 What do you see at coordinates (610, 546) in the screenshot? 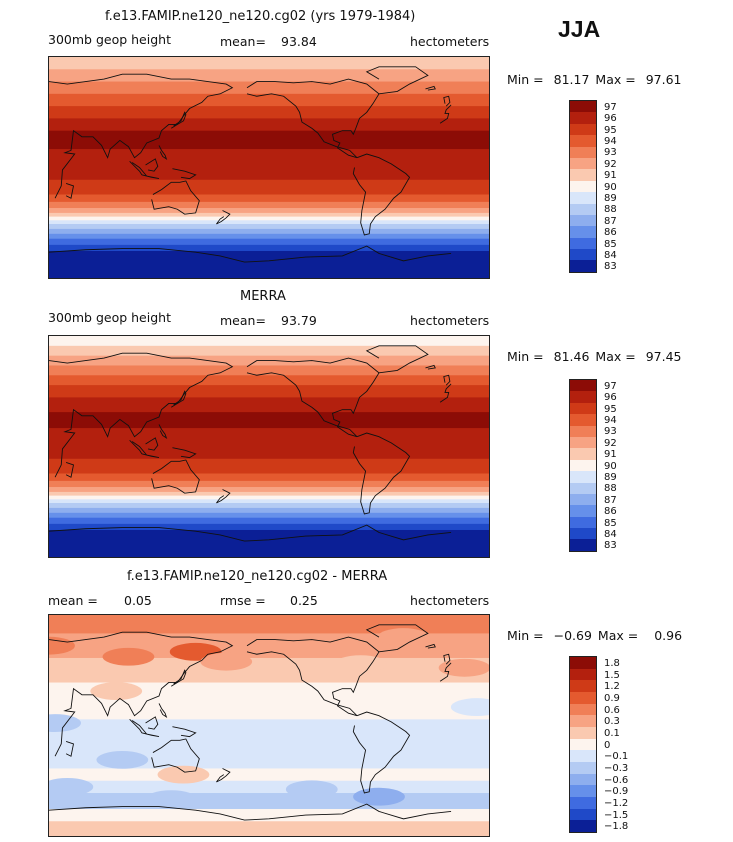
I see `colorbar-label: 83` at bounding box center [610, 546].